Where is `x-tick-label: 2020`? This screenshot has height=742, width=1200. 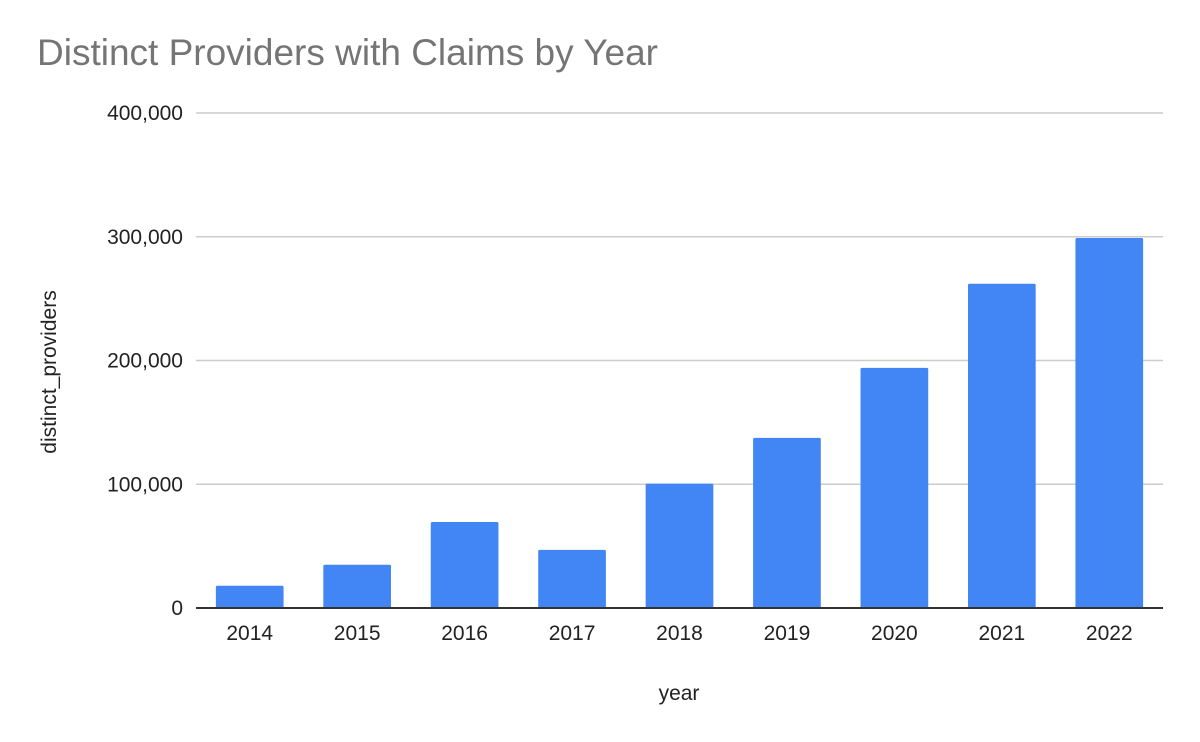 x-tick-label: 2020 is located at coordinates (894, 633).